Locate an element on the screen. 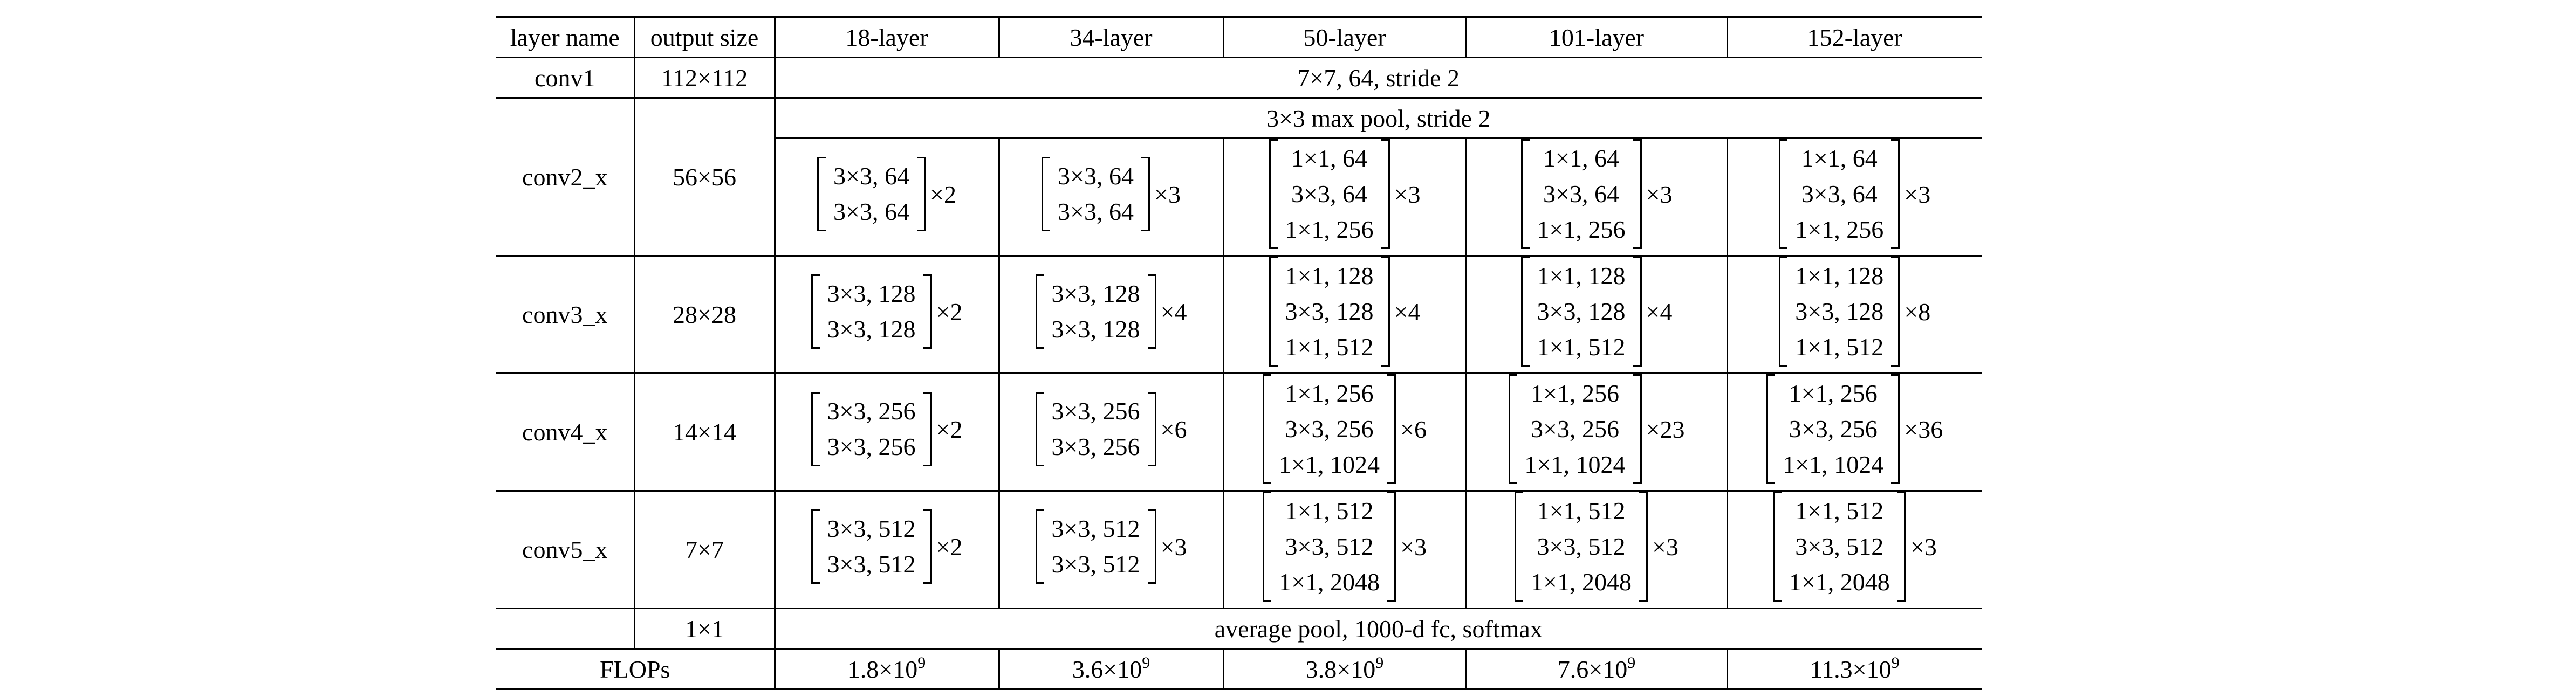  block-multiplier: ×8 is located at coordinates (1917, 312).